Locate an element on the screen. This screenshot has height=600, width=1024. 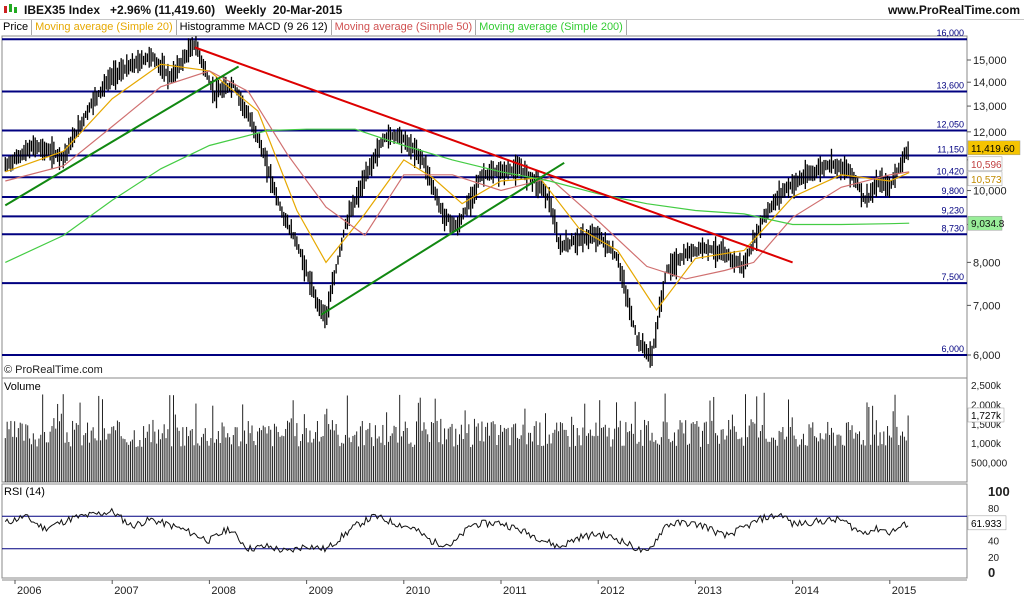
volume-last-label: 1,727k is located at coordinates (986, 416).